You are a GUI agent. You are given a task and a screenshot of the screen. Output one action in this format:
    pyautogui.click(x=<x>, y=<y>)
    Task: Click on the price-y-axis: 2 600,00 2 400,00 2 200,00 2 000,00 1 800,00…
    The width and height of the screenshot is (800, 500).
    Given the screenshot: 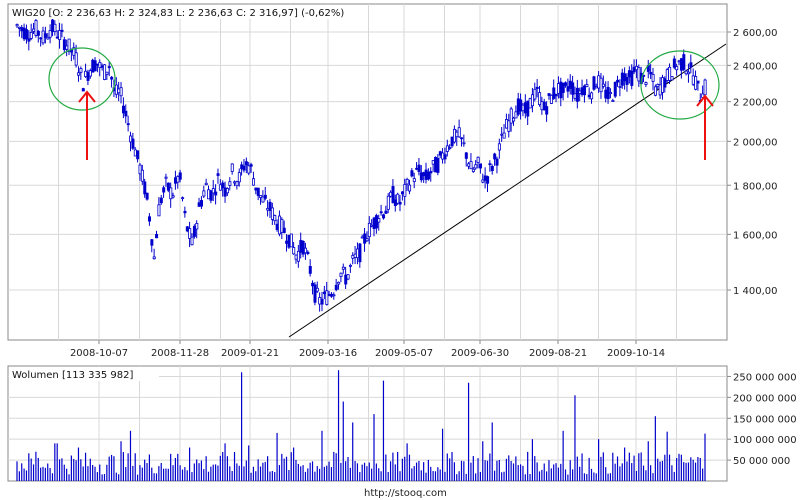 What is the action you would take?
    pyautogui.click(x=752, y=162)
    